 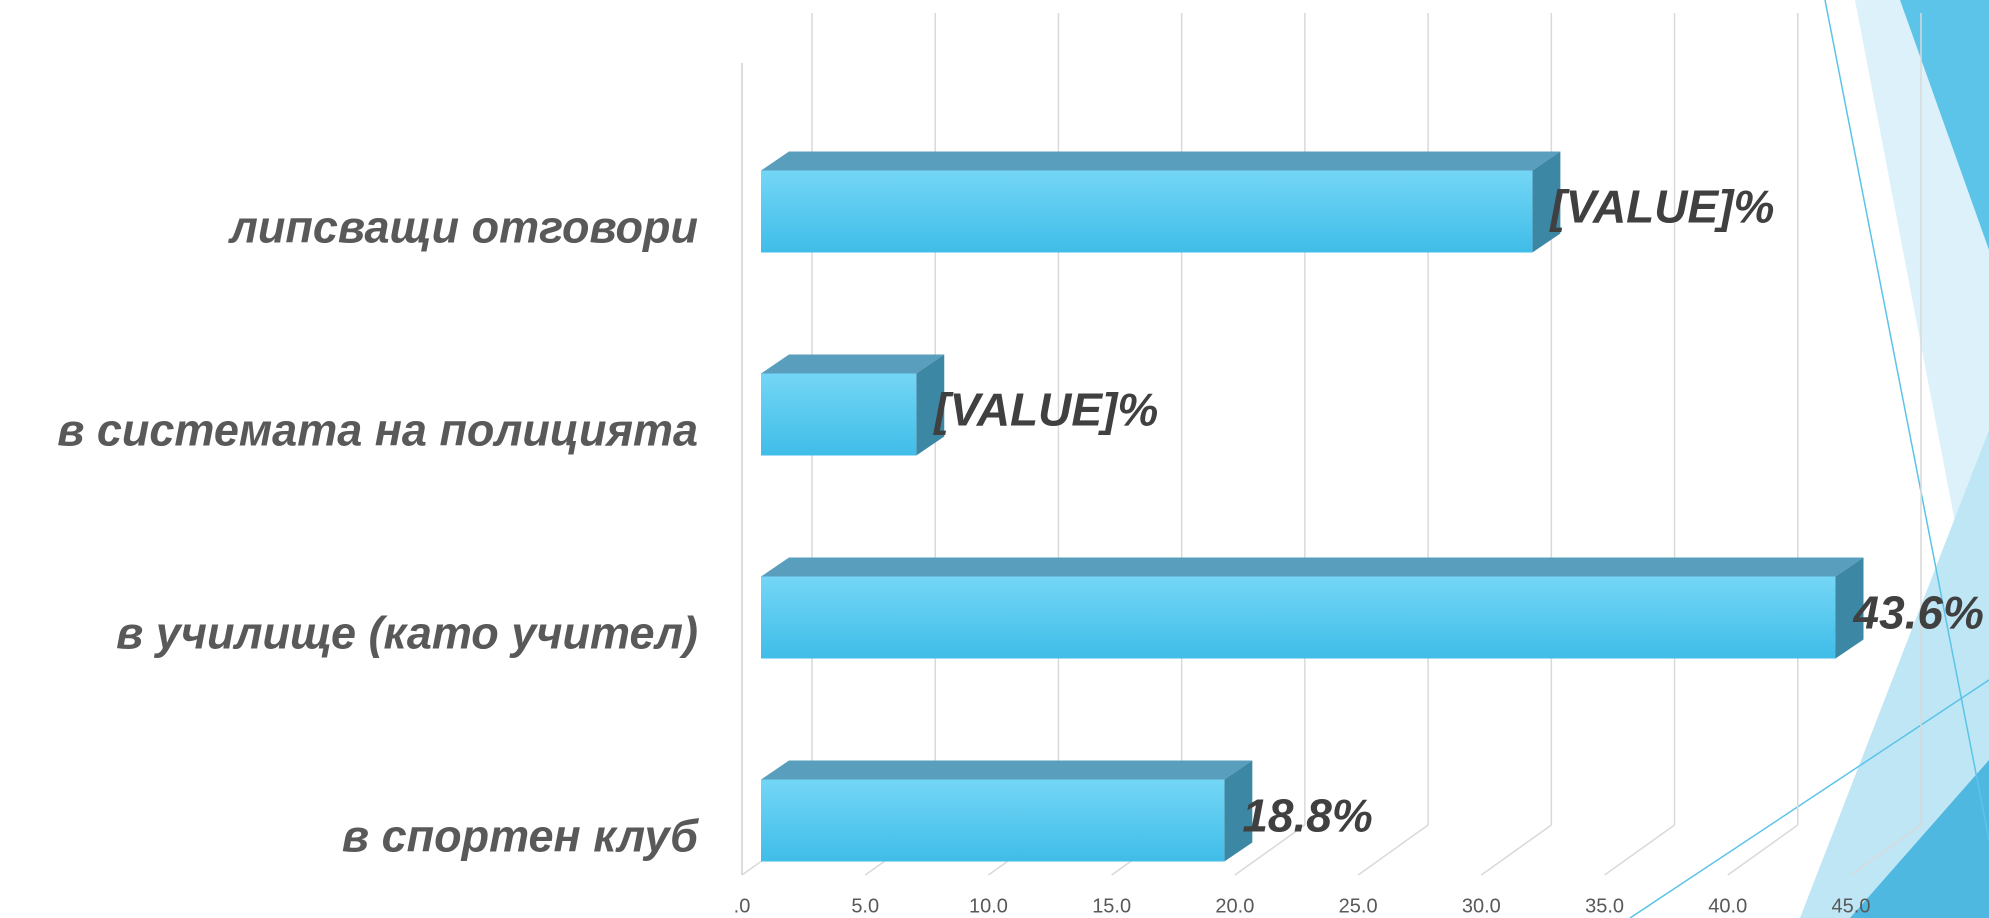 I want to click on x-tick-label: 15.0, so click(x=1111, y=906).